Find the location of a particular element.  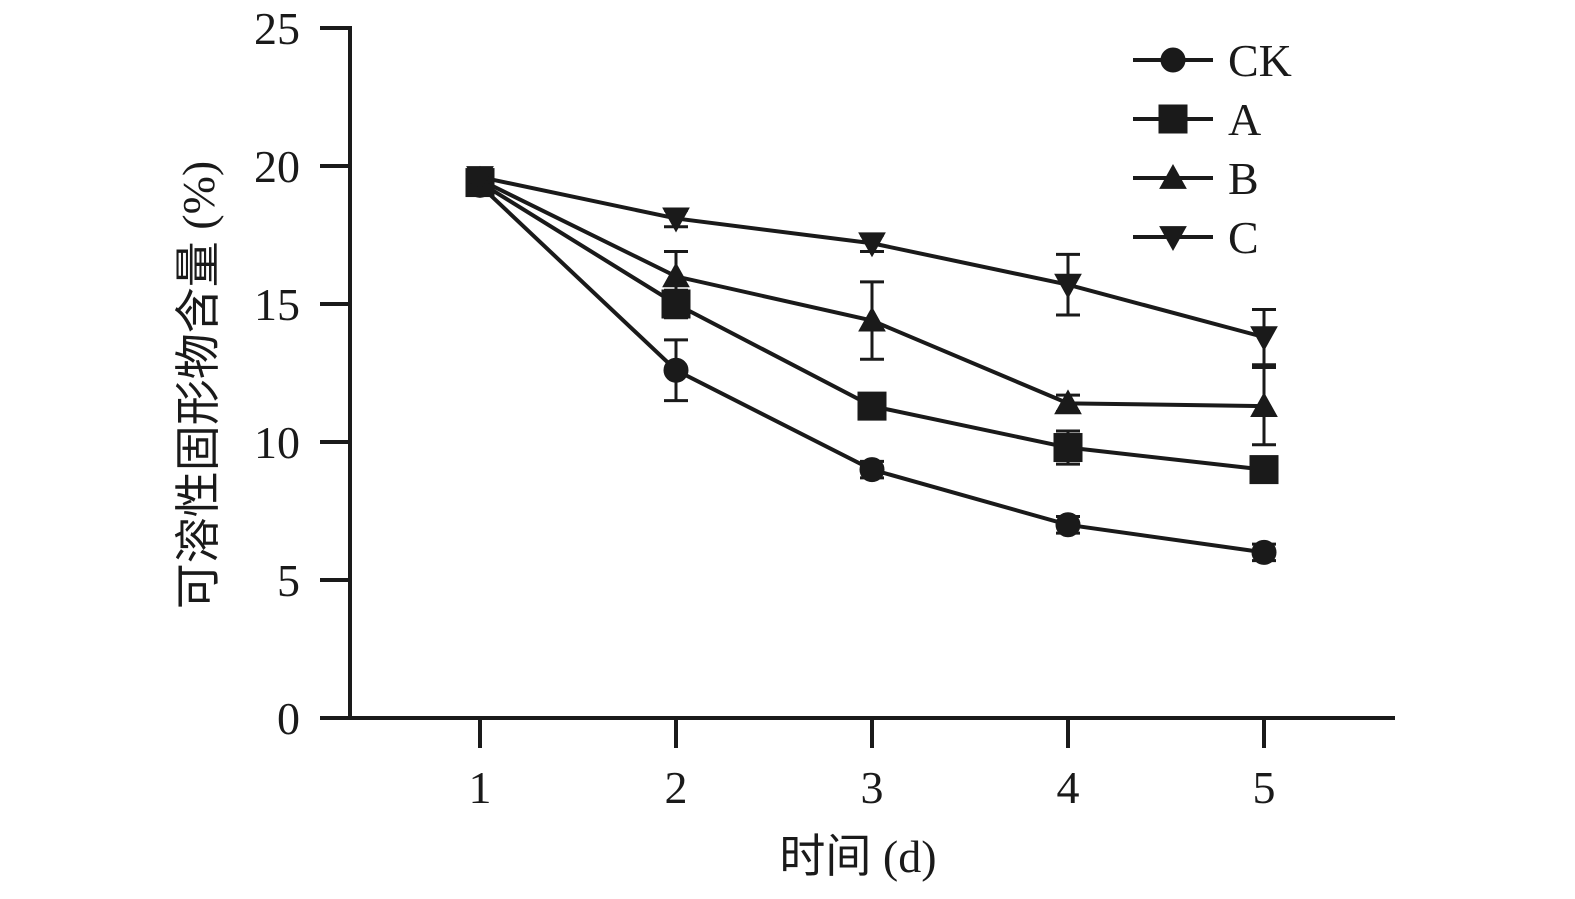

legend-item-b: B is located at coordinates (1196, 178).